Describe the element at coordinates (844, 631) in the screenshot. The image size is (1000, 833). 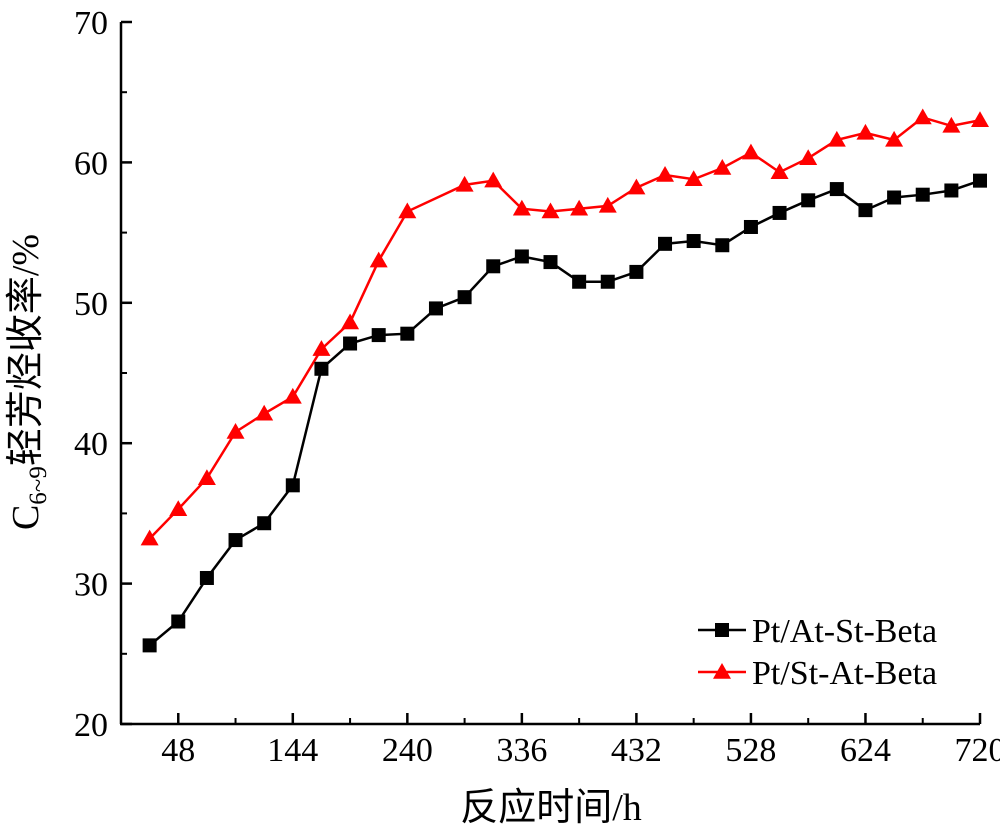
I see `legend-label: Pt/At-St-Beta` at that location.